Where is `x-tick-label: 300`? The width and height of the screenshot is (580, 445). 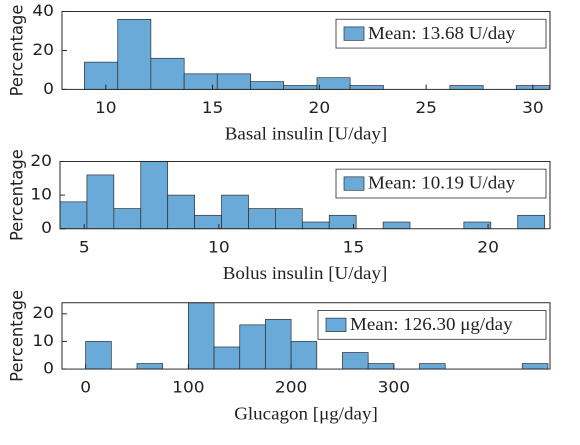
x-tick-label: 300 is located at coordinates (394, 387).